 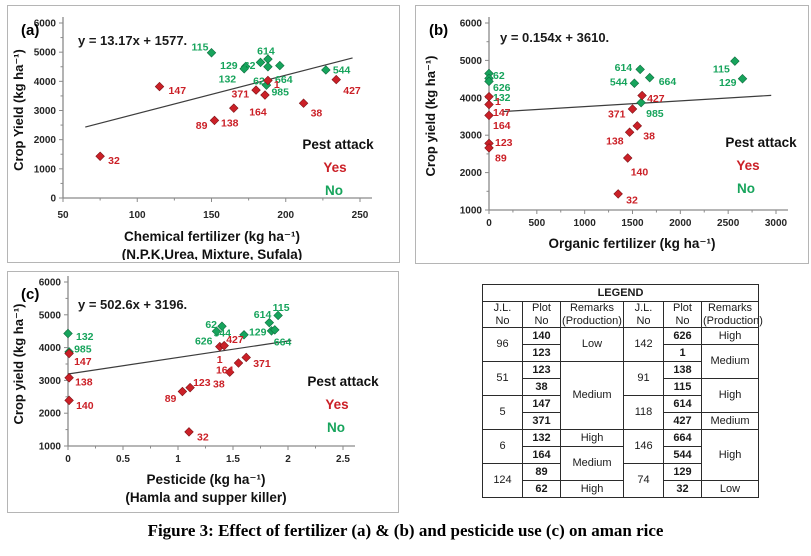 What do you see at coordinates (235, 340) in the screenshot?
I see `point-label-427: 427` at bounding box center [235, 340].